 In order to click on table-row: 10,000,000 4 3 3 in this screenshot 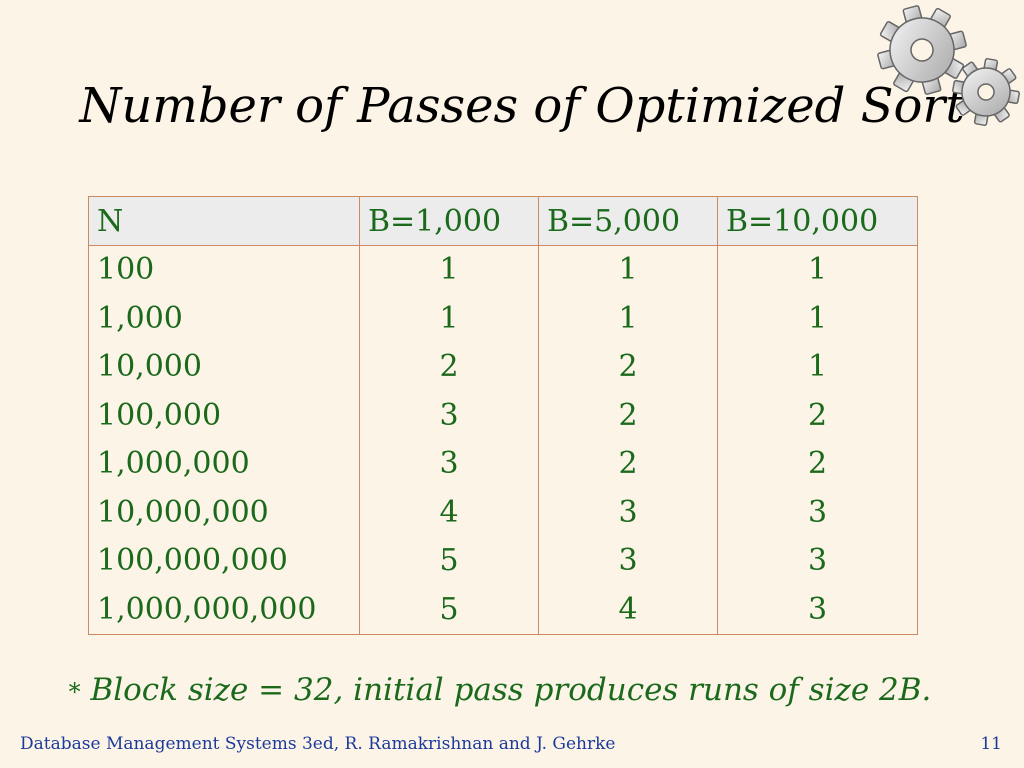, I will do `click(503, 512)`.